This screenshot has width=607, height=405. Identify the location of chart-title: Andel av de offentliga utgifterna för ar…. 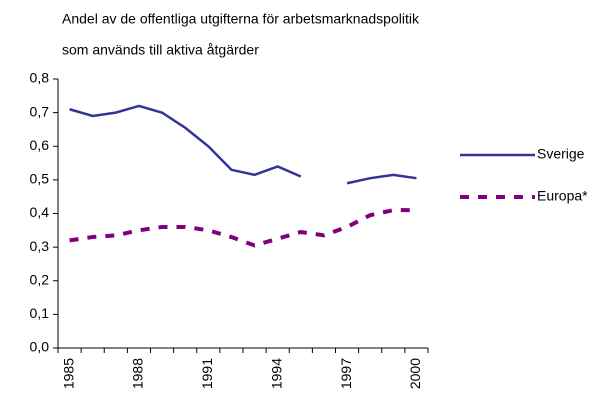
(241, 19).